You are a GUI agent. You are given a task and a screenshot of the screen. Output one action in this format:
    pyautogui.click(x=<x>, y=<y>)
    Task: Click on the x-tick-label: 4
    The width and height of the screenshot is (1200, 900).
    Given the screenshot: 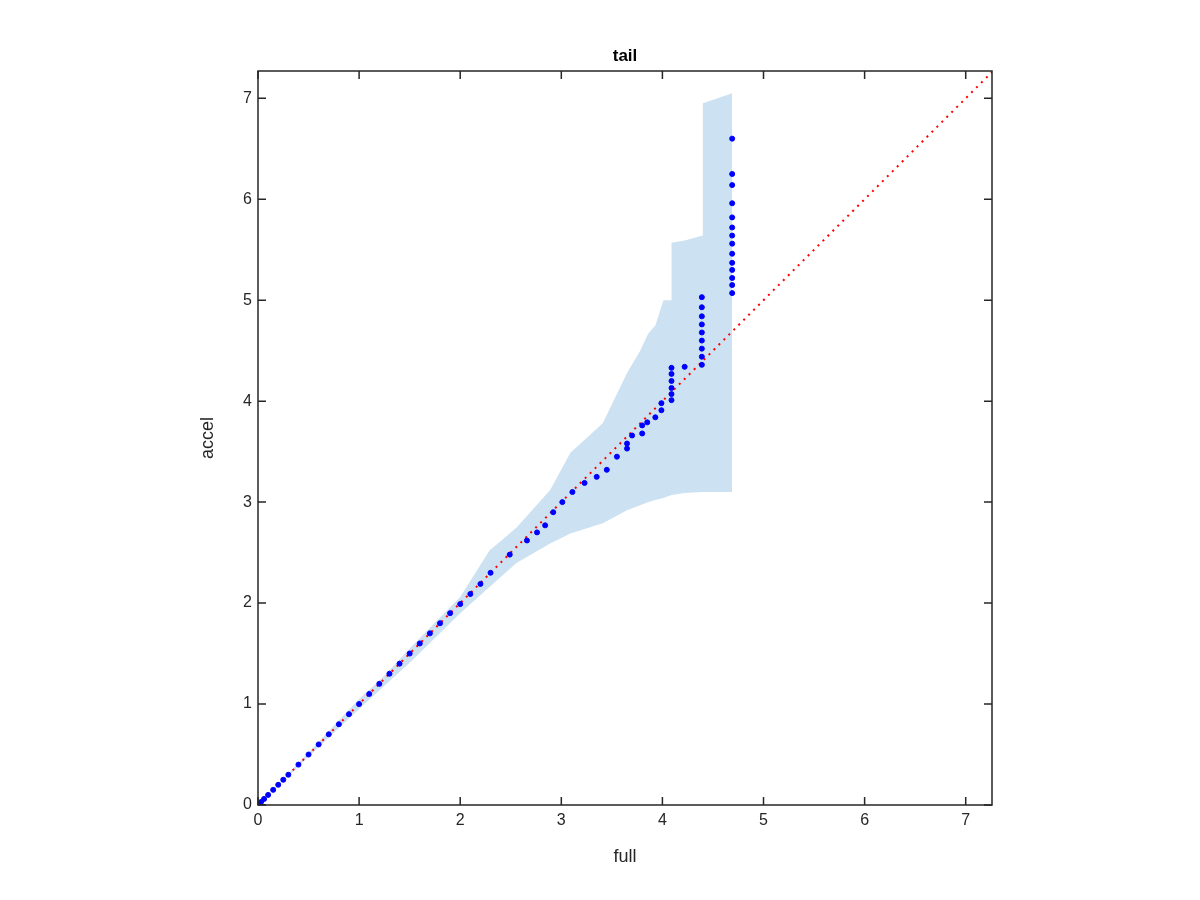 What is the action you would take?
    pyautogui.click(x=662, y=820)
    